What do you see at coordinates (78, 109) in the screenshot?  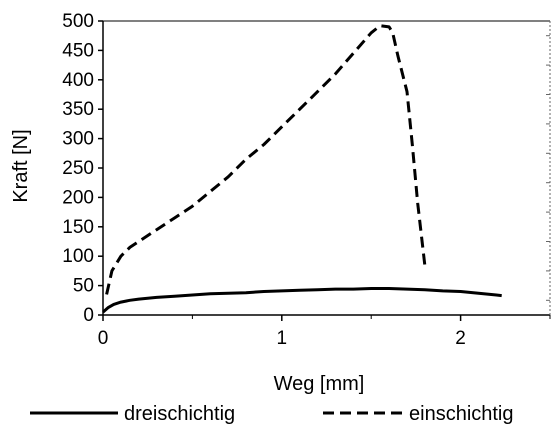 I see `y-tick-label: 350` at bounding box center [78, 109].